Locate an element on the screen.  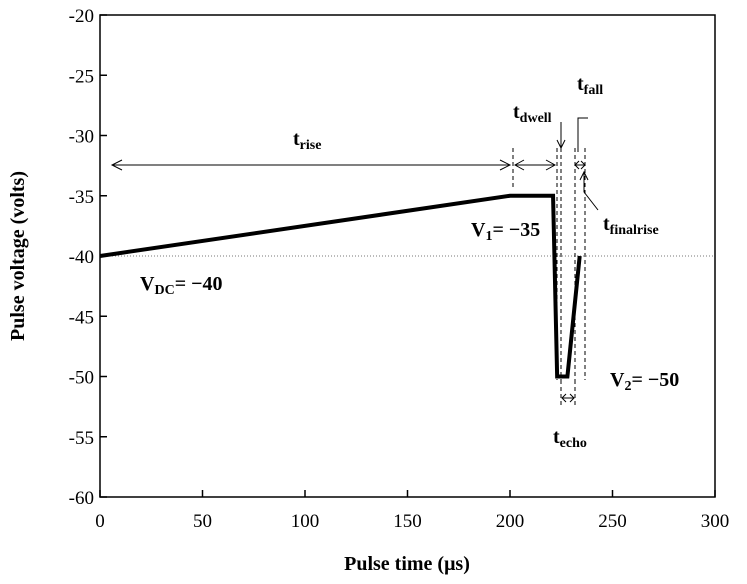
x-tick-label: 0 is located at coordinates (100, 521).